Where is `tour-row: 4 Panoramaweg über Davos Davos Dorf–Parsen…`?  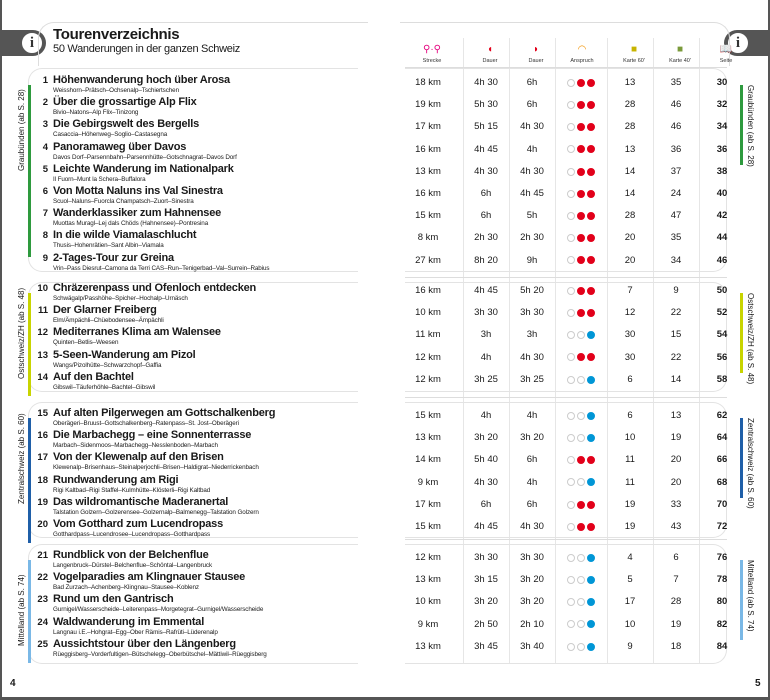
tour-row: 4 Panoramaweg über Davos Davos Dorf–Parsen… is located at coordinates (165, 152).